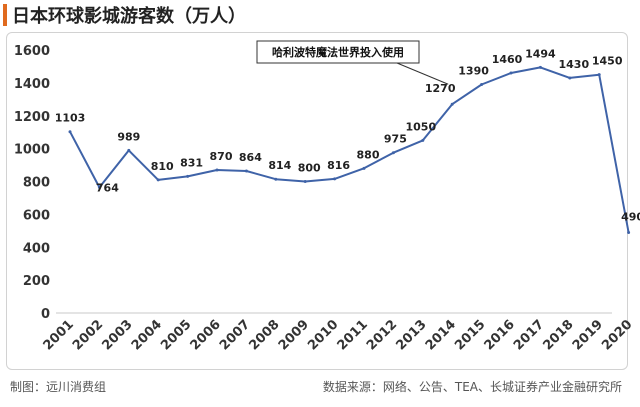 Image resolution: width=640 pixels, height=407 pixels. What do you see at coordinates (382, 335) in the screenshot?
I see `x-tick-label: 2012` at bounding box center [382, 335].